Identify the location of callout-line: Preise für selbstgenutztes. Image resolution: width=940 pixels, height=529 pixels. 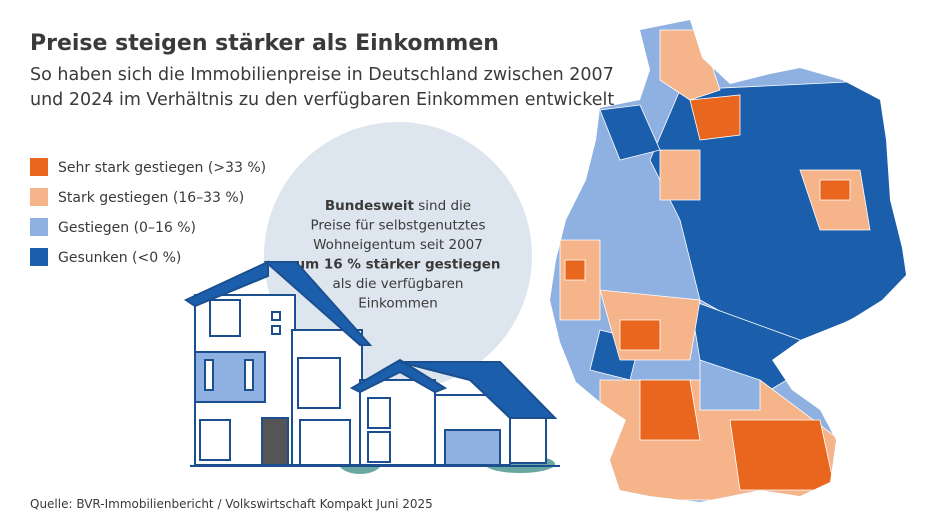
(398, 226).